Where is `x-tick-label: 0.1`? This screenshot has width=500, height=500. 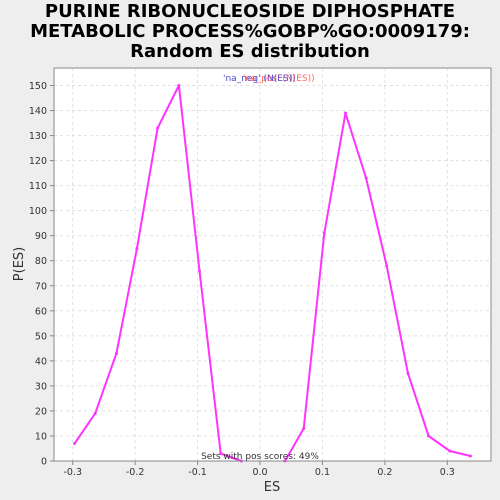
x-tick-label: 0.1 is located at coordinates (322, 472).